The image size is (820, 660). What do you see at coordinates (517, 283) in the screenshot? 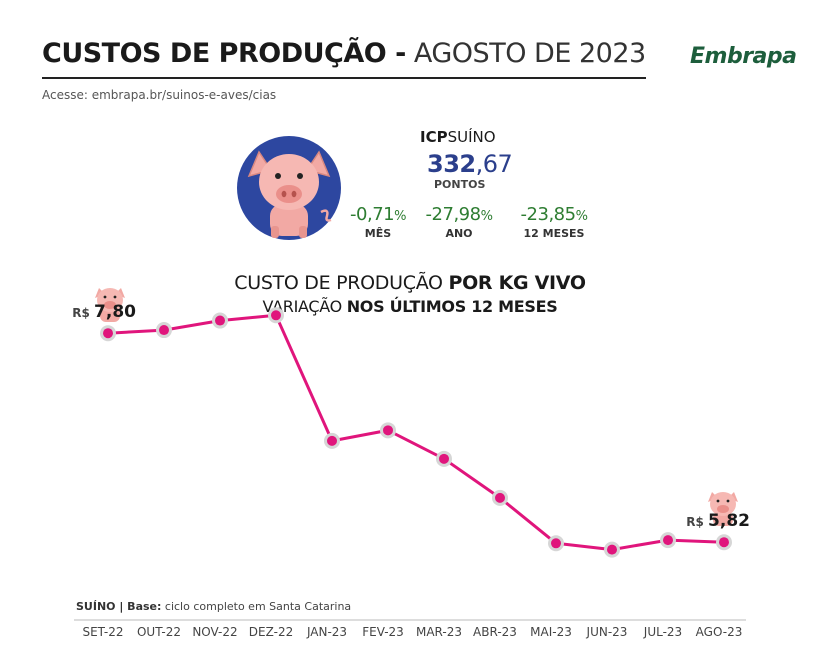
I see `chart-title-bold: POR KG VIVO` at bounding box center [517, 283].